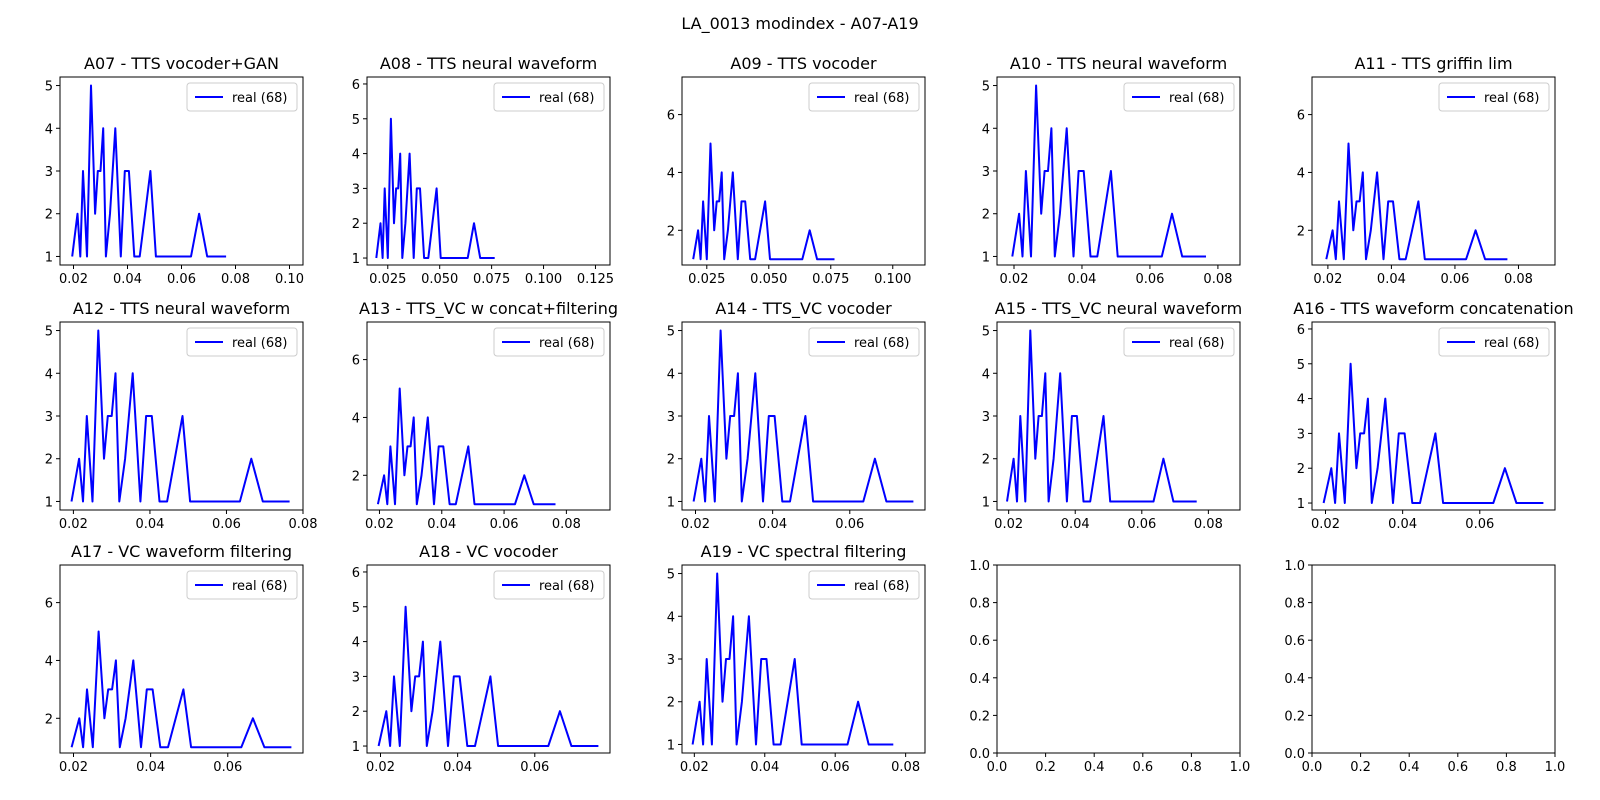  I want to click on subplot-14: 0.0 0.2 0.4 0.6 0.8 1.0 0.0 0.2 0.4 0.6 0.8 1.0, so click(1109, 667).